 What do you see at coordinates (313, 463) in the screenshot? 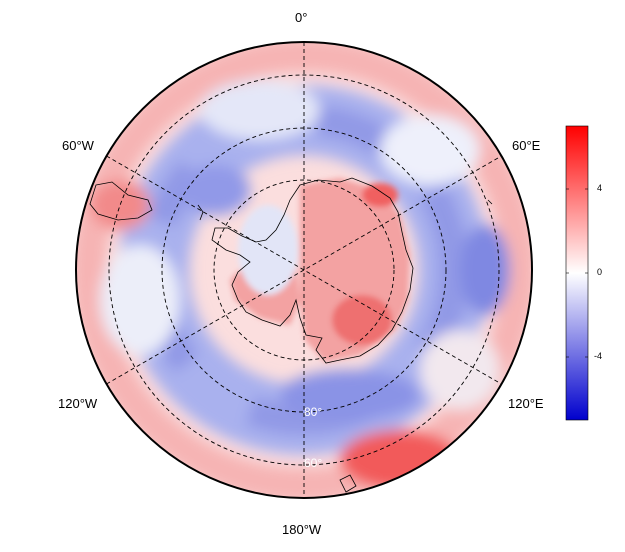
I see `lat-label-60: 60°` at bounding box center [313, 463].